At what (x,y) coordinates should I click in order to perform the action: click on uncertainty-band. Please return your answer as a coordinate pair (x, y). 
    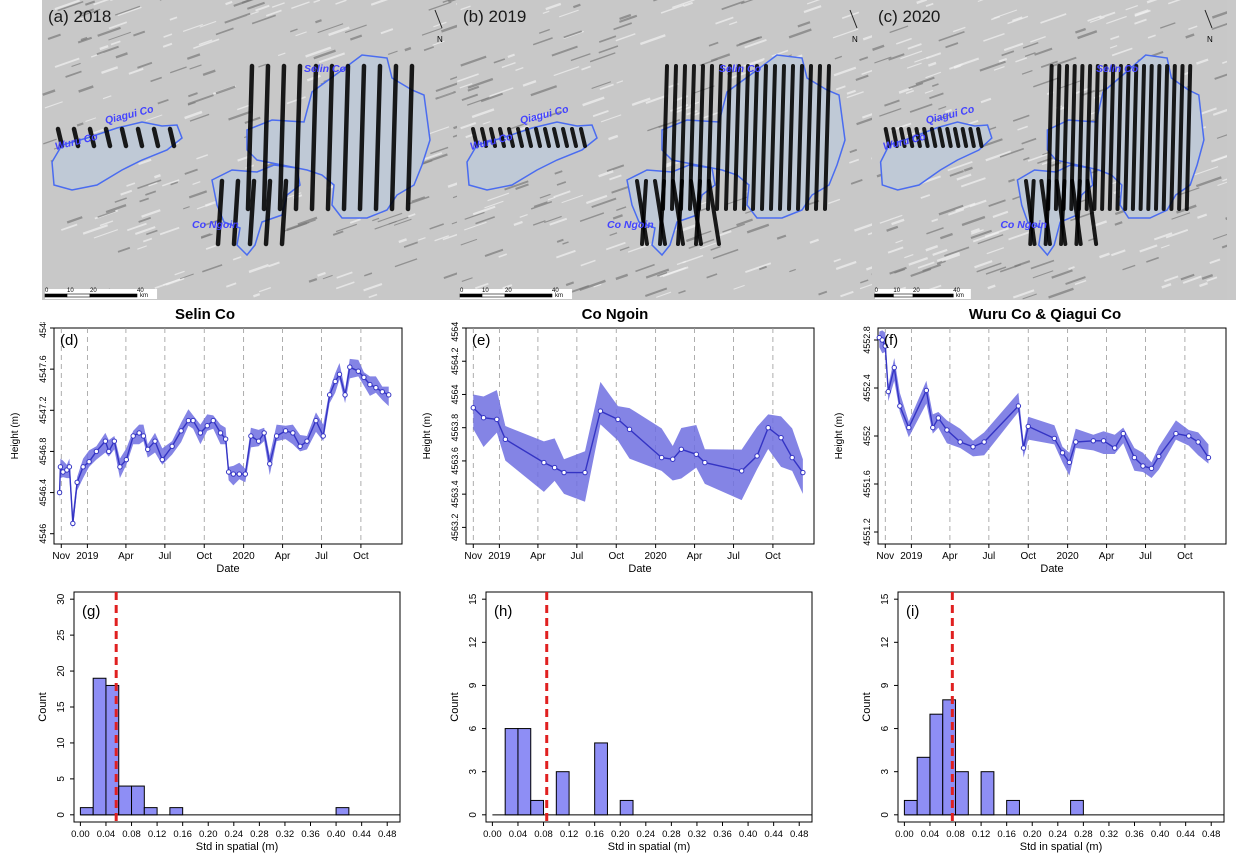
    Looking at the image, I should click on (224, 443).